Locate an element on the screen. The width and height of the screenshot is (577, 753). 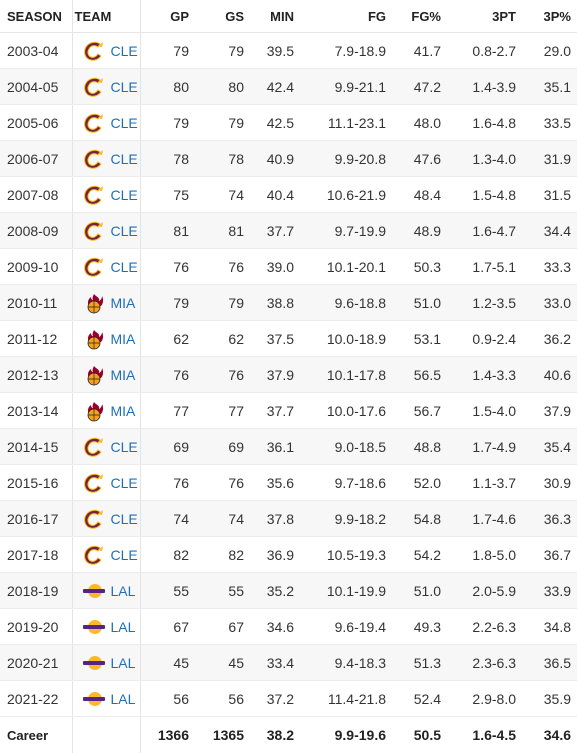
gs-cell: 76 is located at coordinates (222, 267).